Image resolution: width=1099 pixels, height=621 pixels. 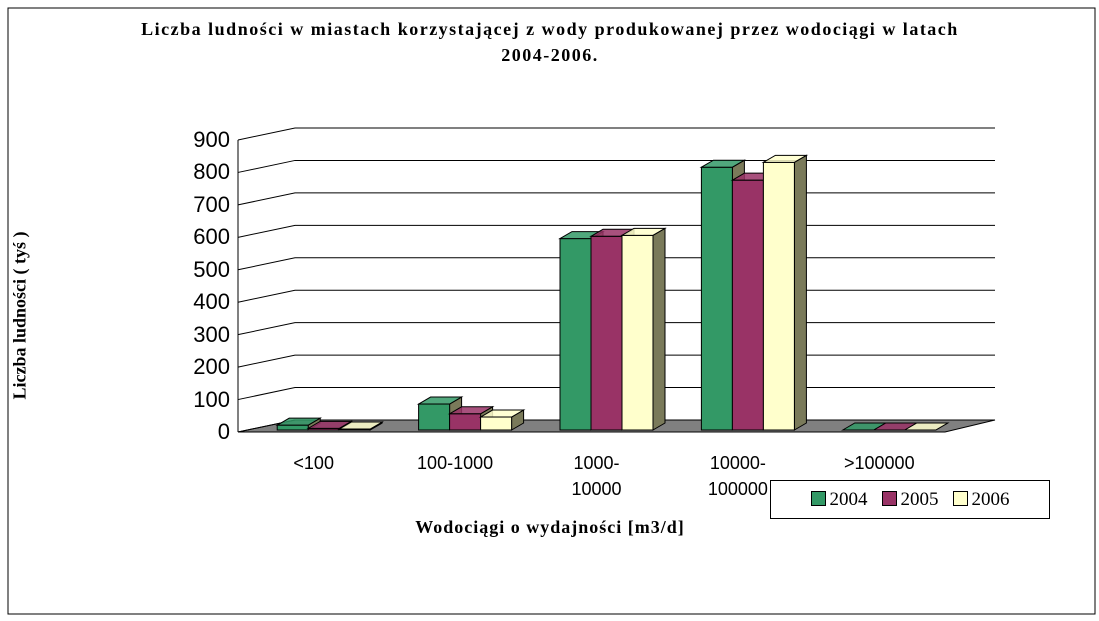 What do you see at coordinates (211, 269) in the screenshot?
I see `y-tick-label: 500` at bounding box center [211, 269].